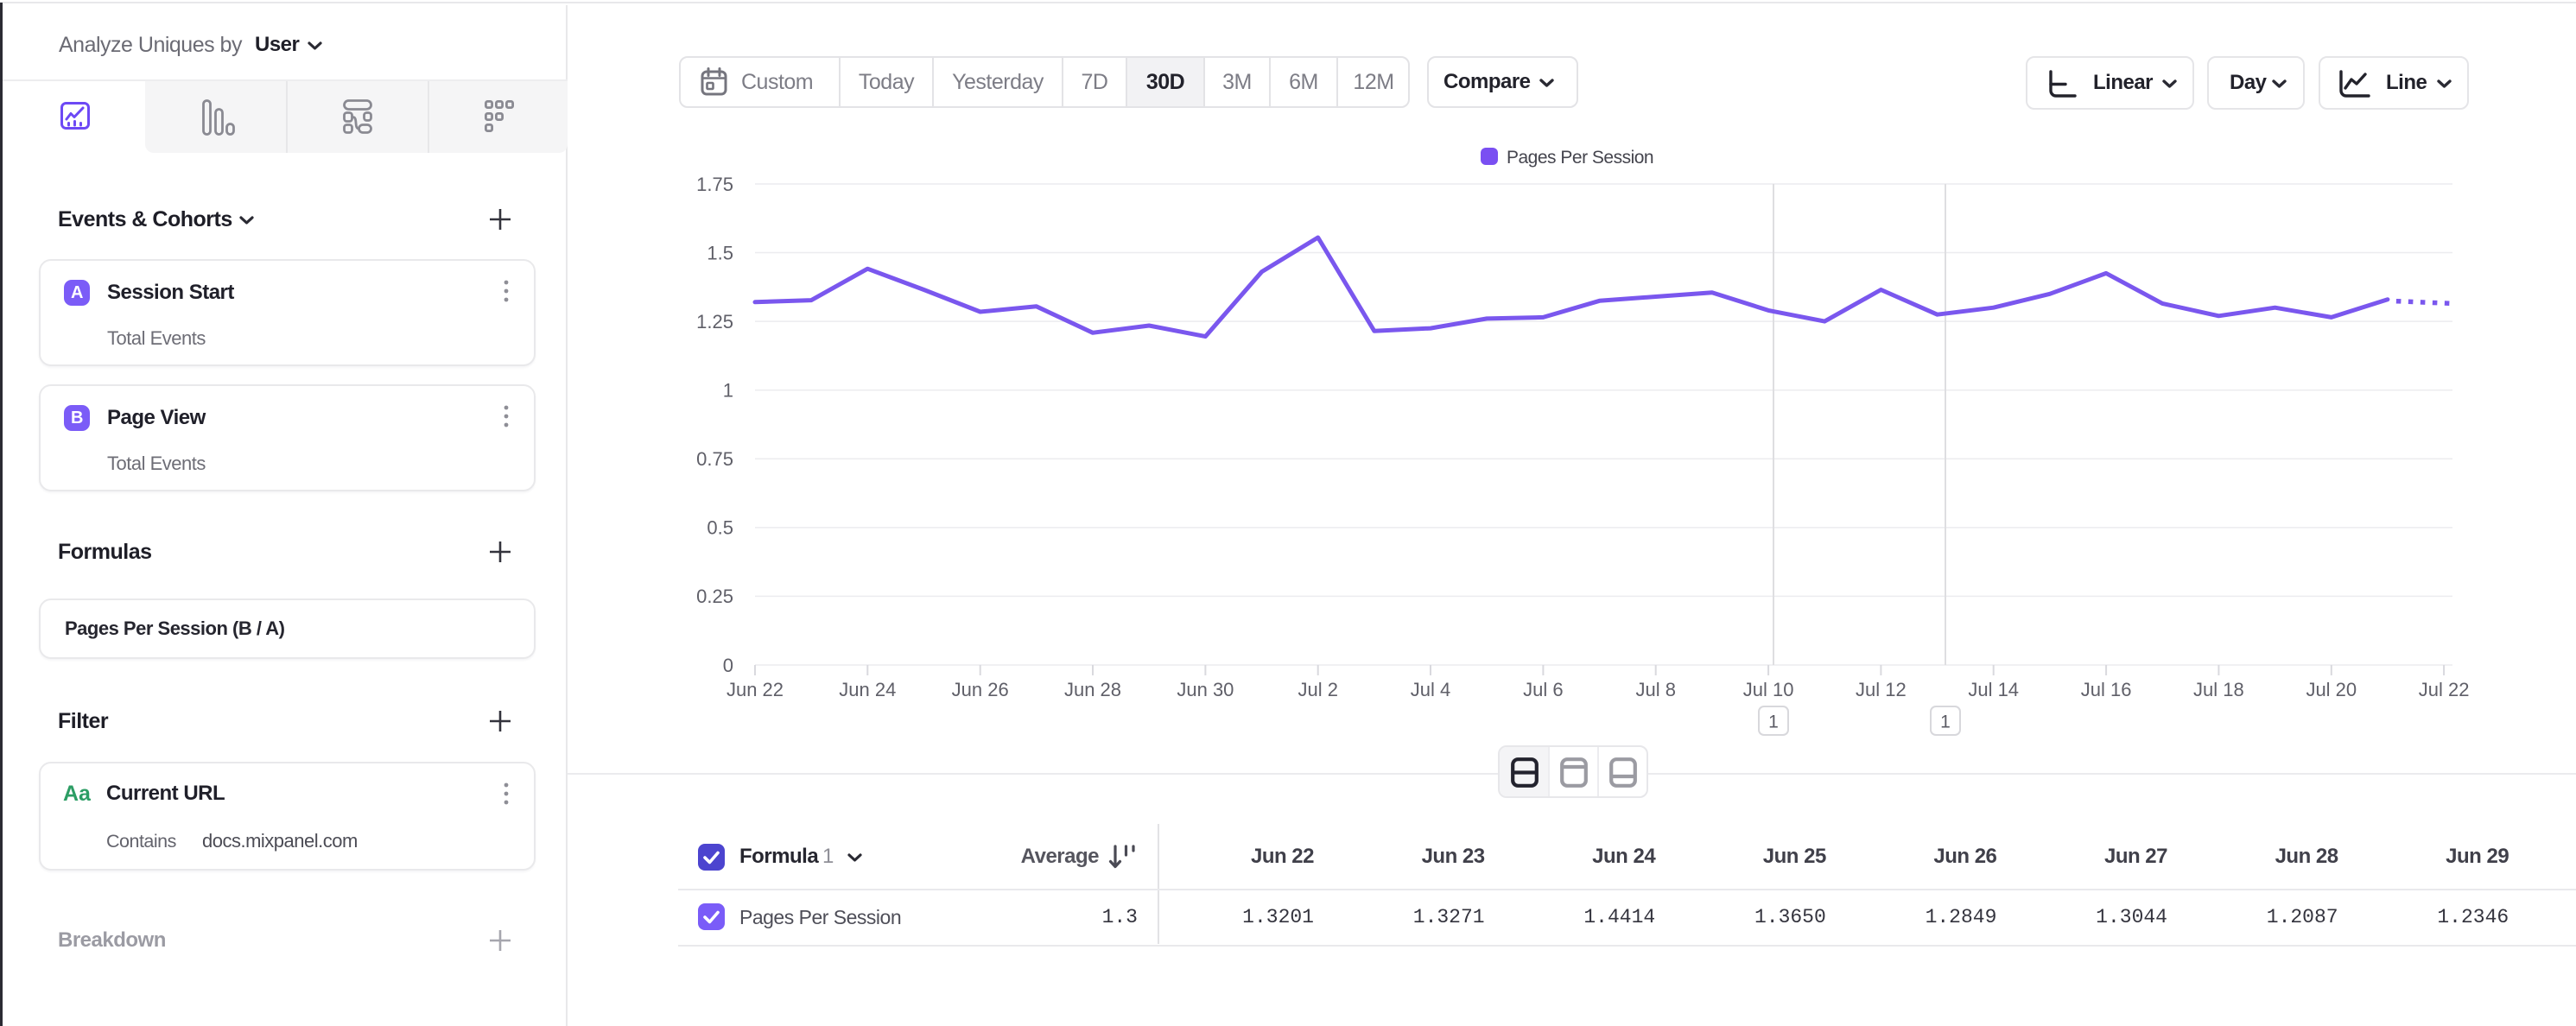  What do you see at coordinates (714, 459) in the screenshot?
I see `svg-text: 0.75` at bounding box center [714, 459].